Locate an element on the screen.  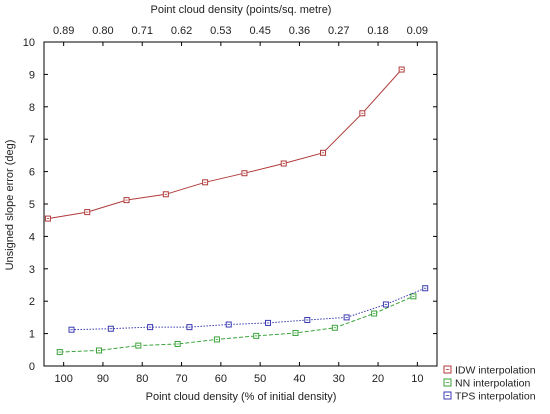
y-tick-label: 0 is located at coordinates (32, 367).